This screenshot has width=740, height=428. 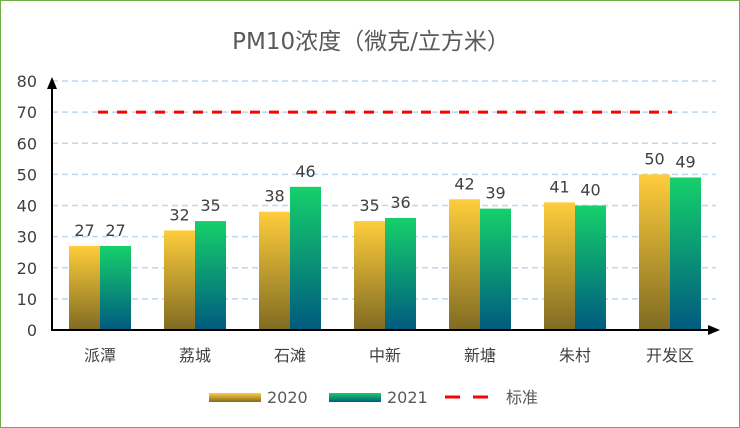 What do you see at coordinates (52, 83) in the screenshot?
I see `y-axis-arrow` at bounding box center [52, 83].